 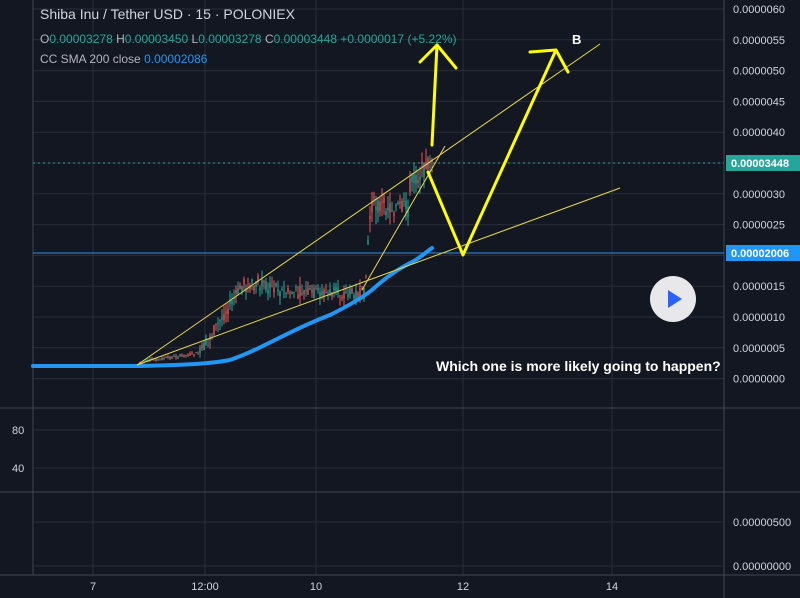 I want to click on scenario-a-arrowhead, so click(x=438, y=56).